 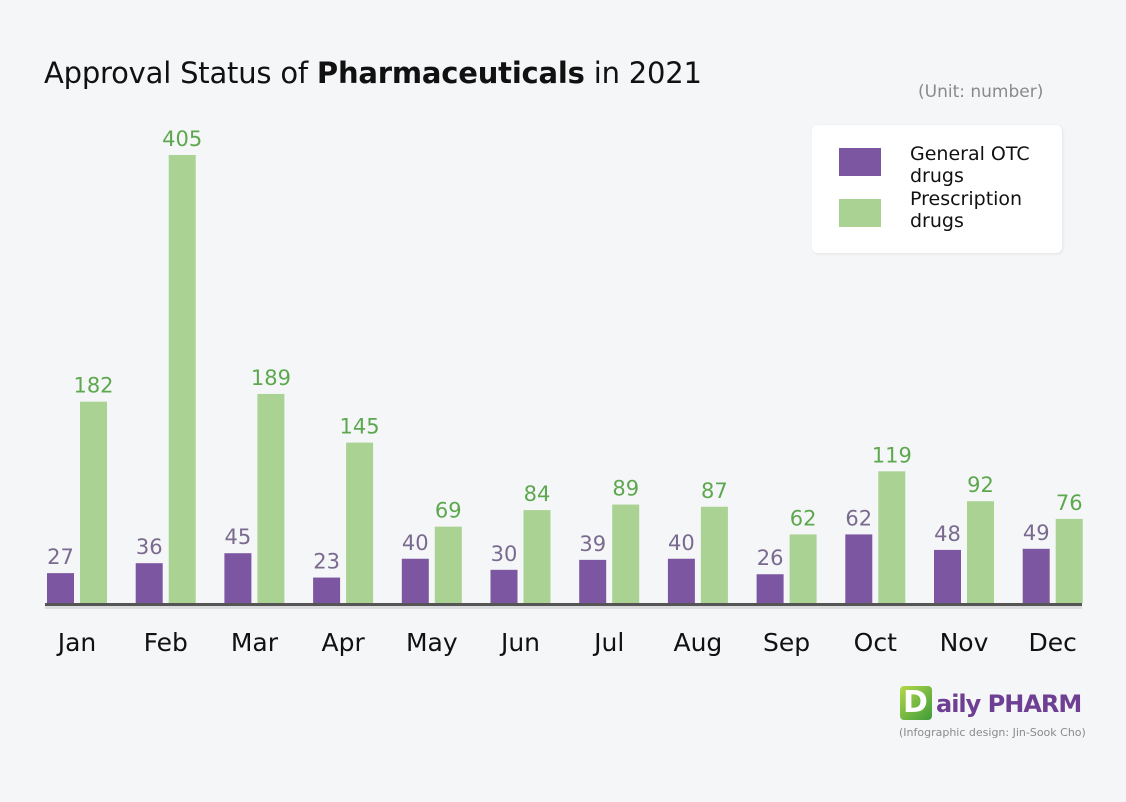 I want to click on data-label-rx-may: 69, so click(x=448, y=511).